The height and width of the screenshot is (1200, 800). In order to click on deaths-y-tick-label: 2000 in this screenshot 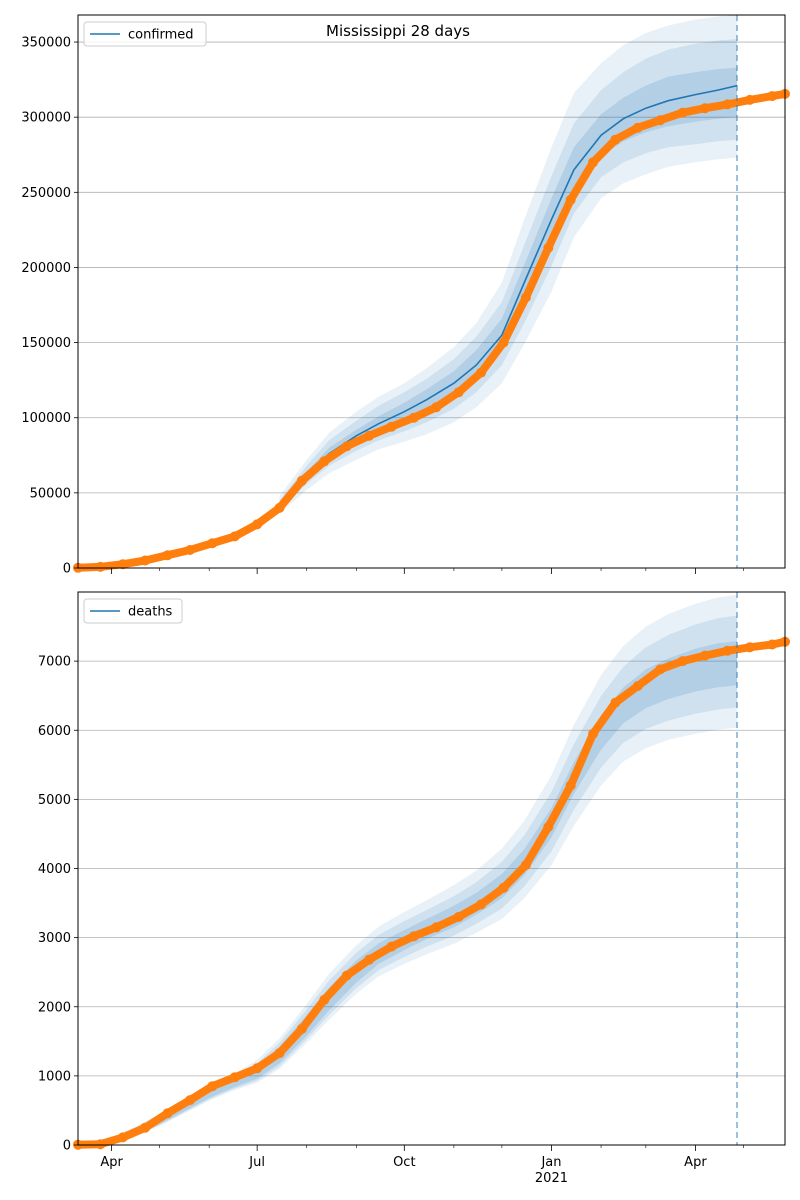, I will do `click(54, 1007)`.